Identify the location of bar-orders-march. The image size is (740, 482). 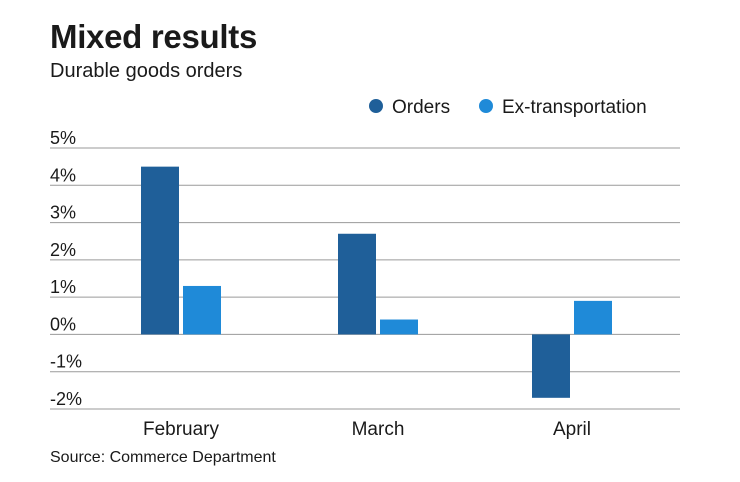
(357, 284).